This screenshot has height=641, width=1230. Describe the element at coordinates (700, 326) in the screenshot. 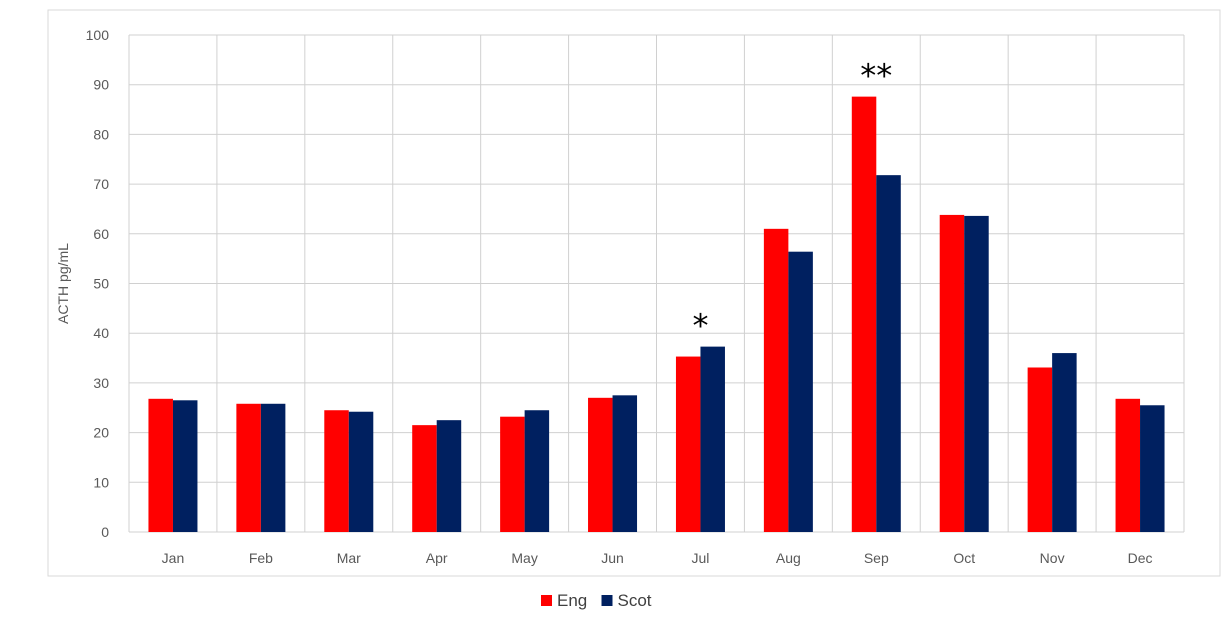

I see `significance-marker: *` at that location.